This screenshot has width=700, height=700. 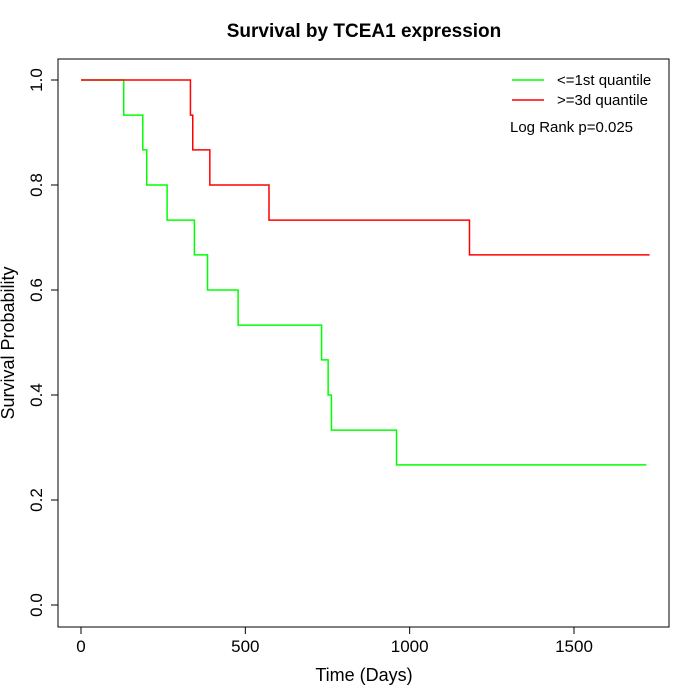 I want to click on x-axis-title: Time (Days), so click(x=363, y=675).